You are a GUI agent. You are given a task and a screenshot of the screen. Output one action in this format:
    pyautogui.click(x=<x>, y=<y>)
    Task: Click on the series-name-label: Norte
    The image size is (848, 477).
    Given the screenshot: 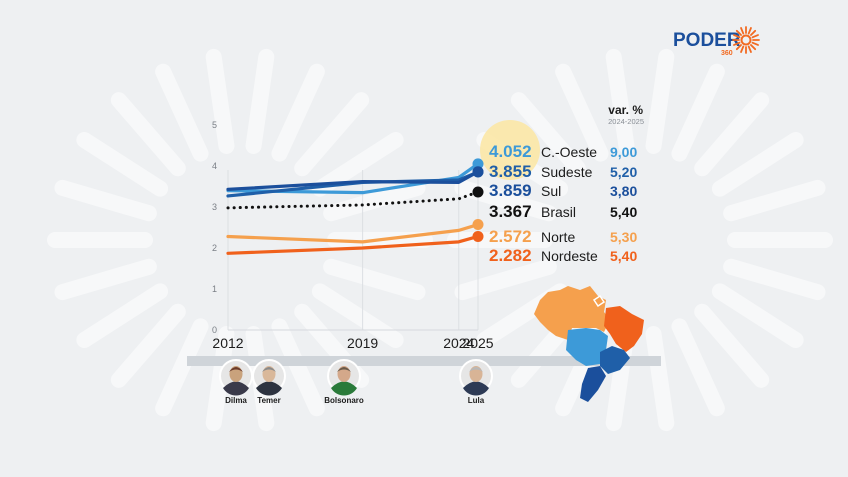 What is the action you would take?
    pyautogui.click(x=558, y=237)
    